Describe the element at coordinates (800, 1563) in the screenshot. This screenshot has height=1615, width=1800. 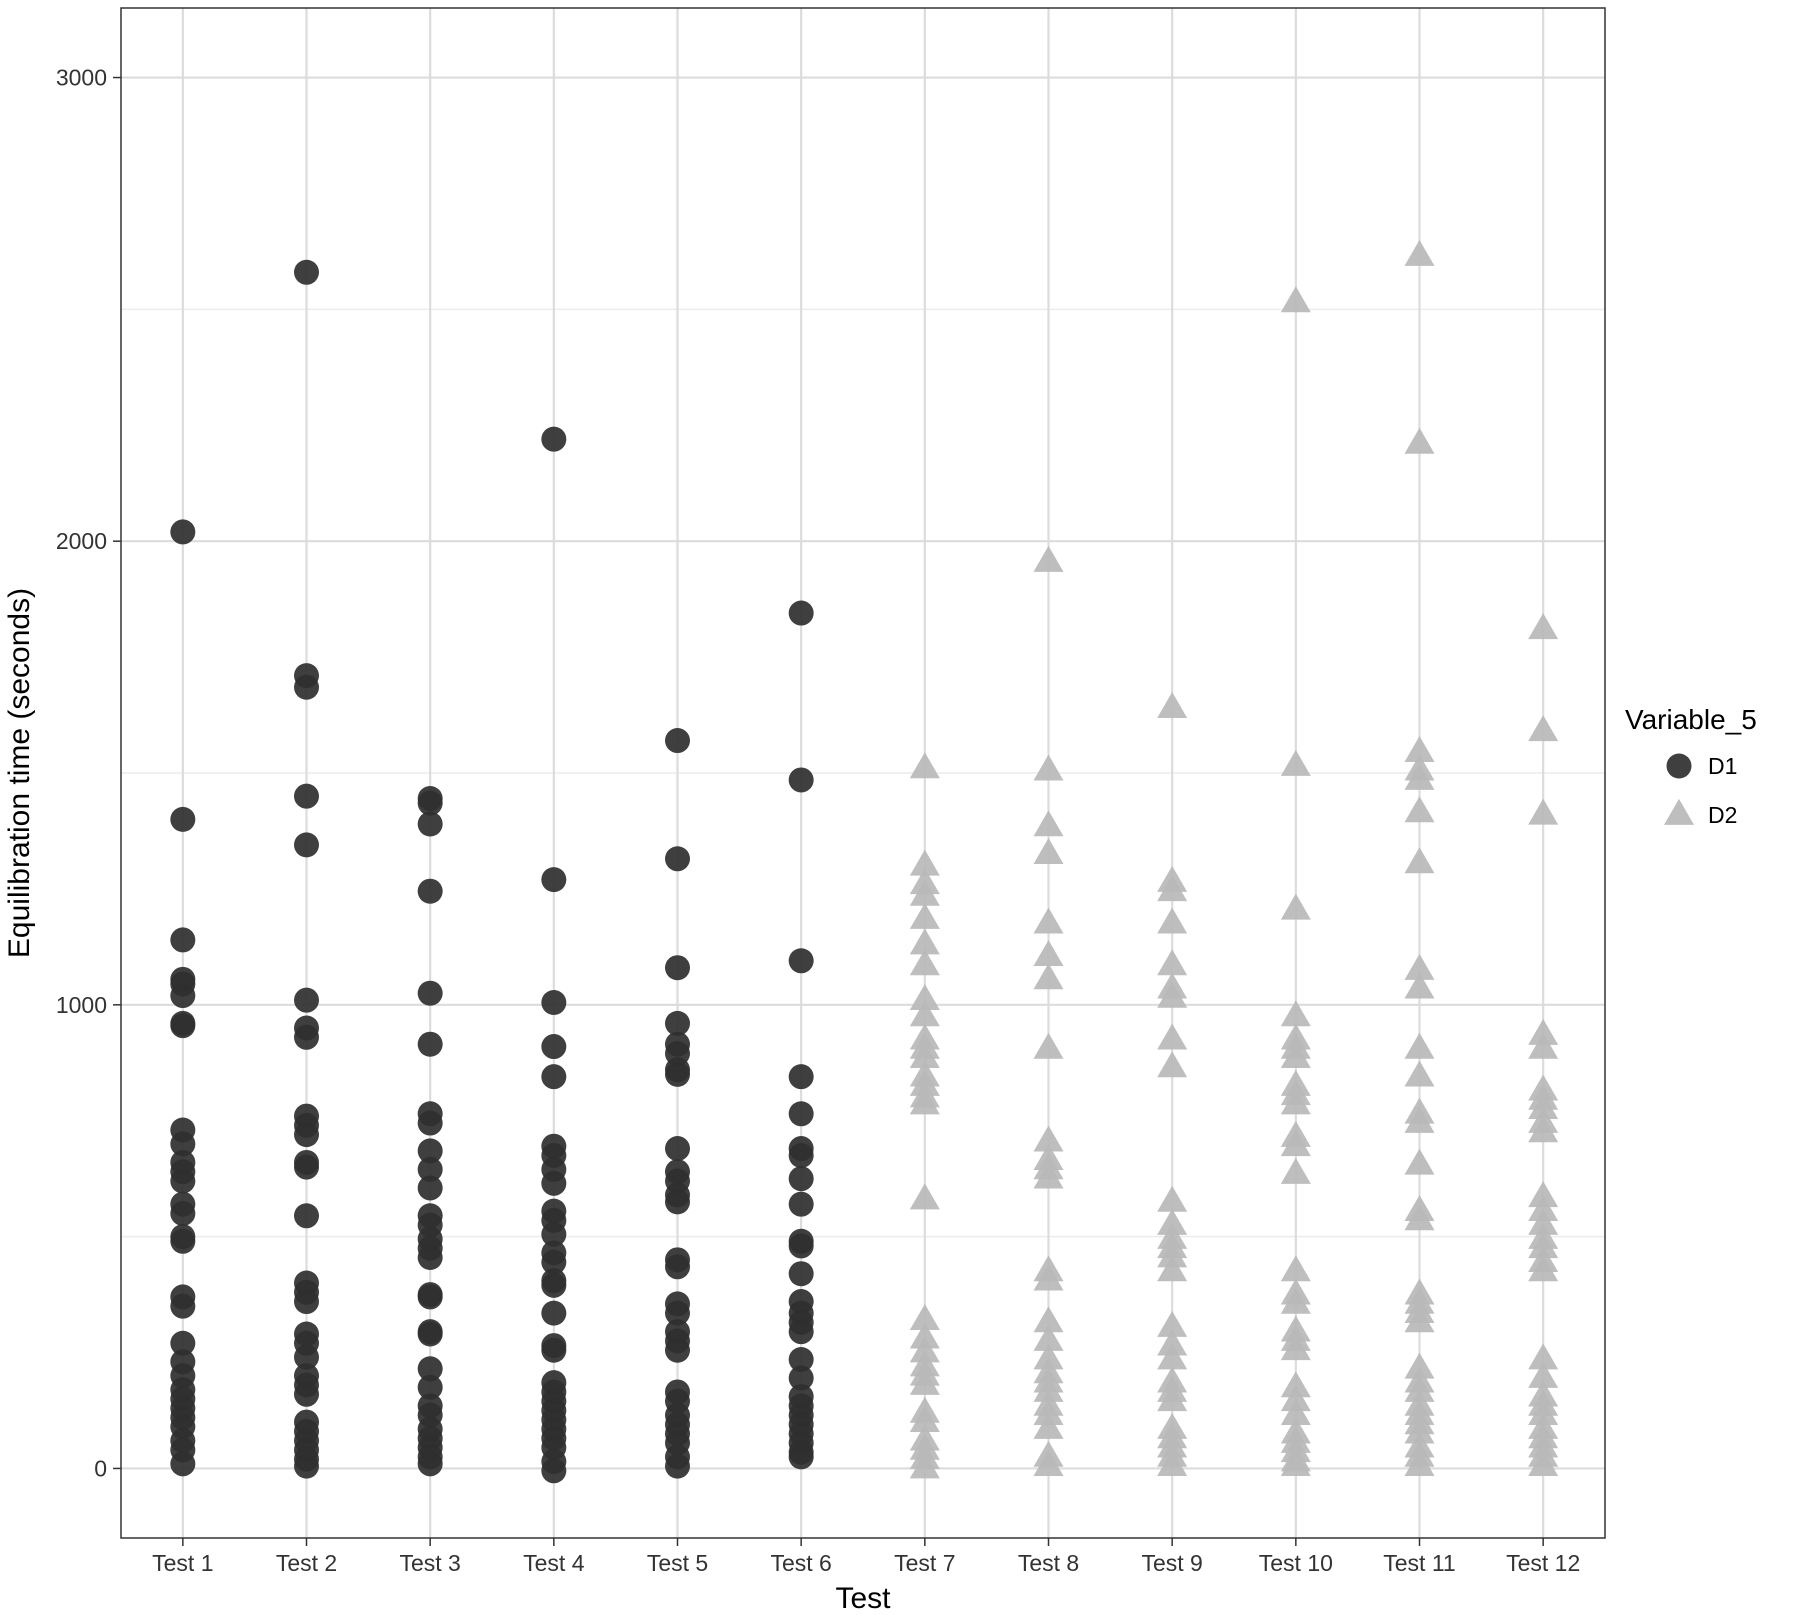
I see `x-tick-label: Test 6` at that location.